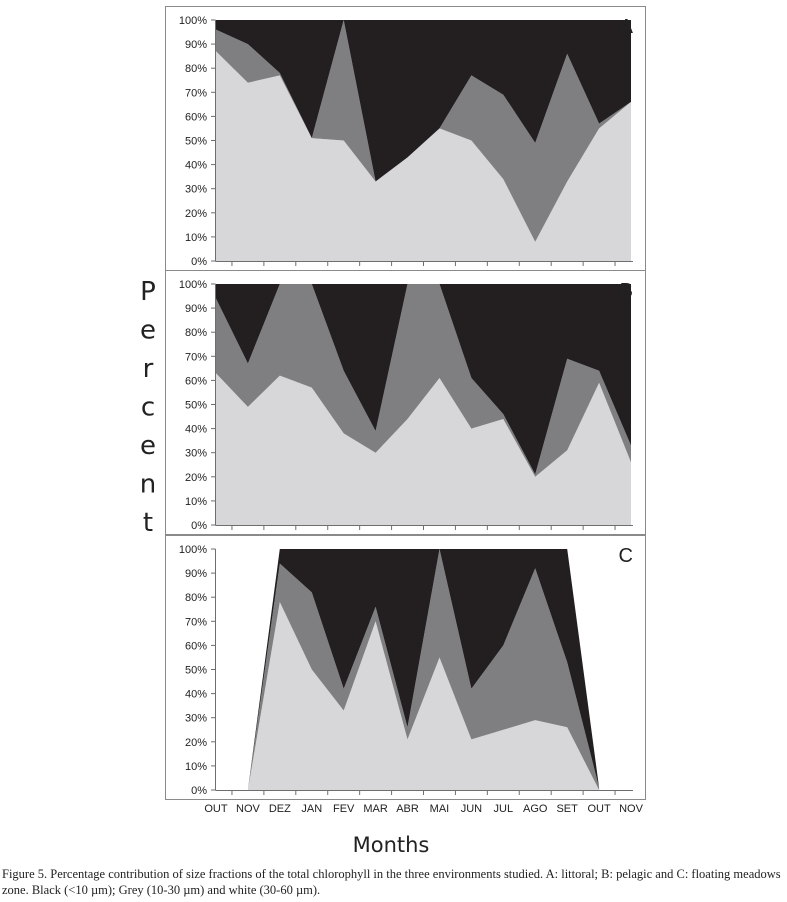  I want to click on x-tick-label: MAI, so click(440, 809).